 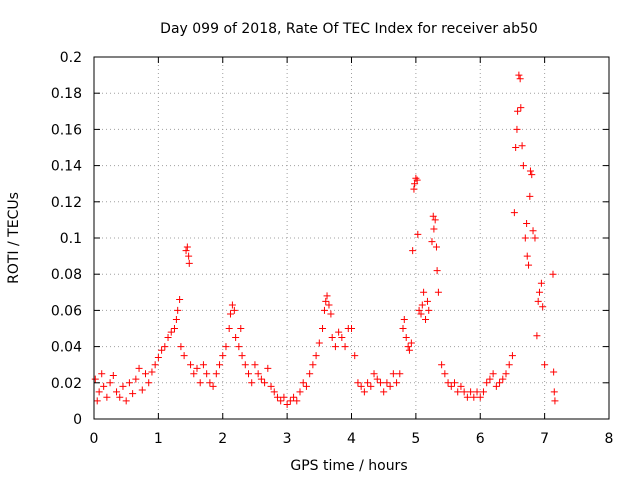 What do you see at coordinates (66, 130) in the screenshot?
I see `y-tick-label: 0.16` at bounding box center [66, 130].